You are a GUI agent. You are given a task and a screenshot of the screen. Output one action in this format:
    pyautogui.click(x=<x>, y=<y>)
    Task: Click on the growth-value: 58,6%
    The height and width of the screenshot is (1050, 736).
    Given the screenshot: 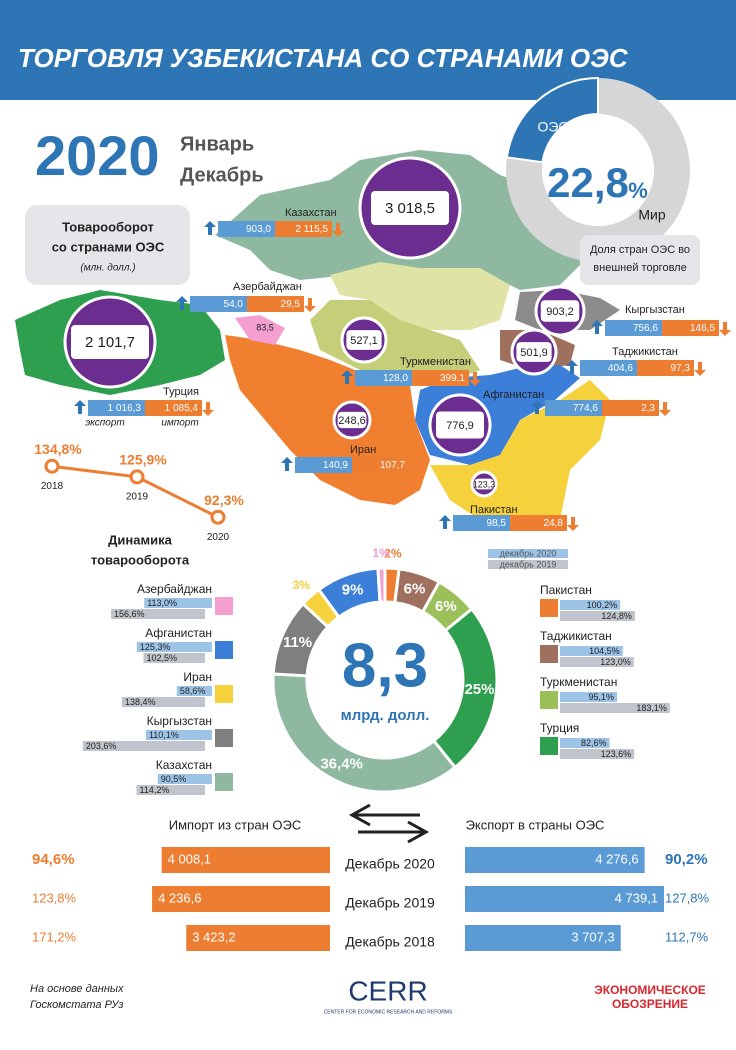 What is the action you would take?
    pyautogui.click(x=193, y=691)
    